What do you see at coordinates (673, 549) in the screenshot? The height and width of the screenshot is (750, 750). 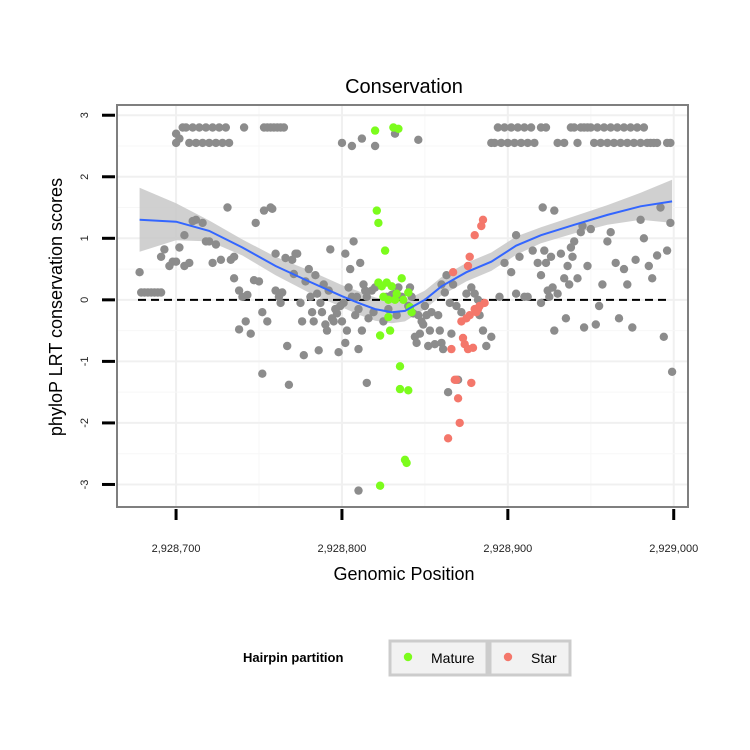 I see `x-tick-label-3: 2,929,000` at bounding box center [673, 549].